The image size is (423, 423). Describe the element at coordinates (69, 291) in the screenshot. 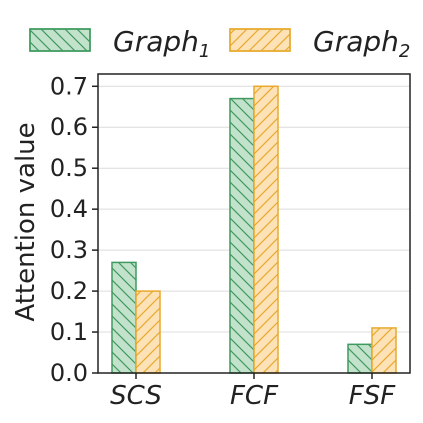

I see `y-tick-label: 0.2` at that location.